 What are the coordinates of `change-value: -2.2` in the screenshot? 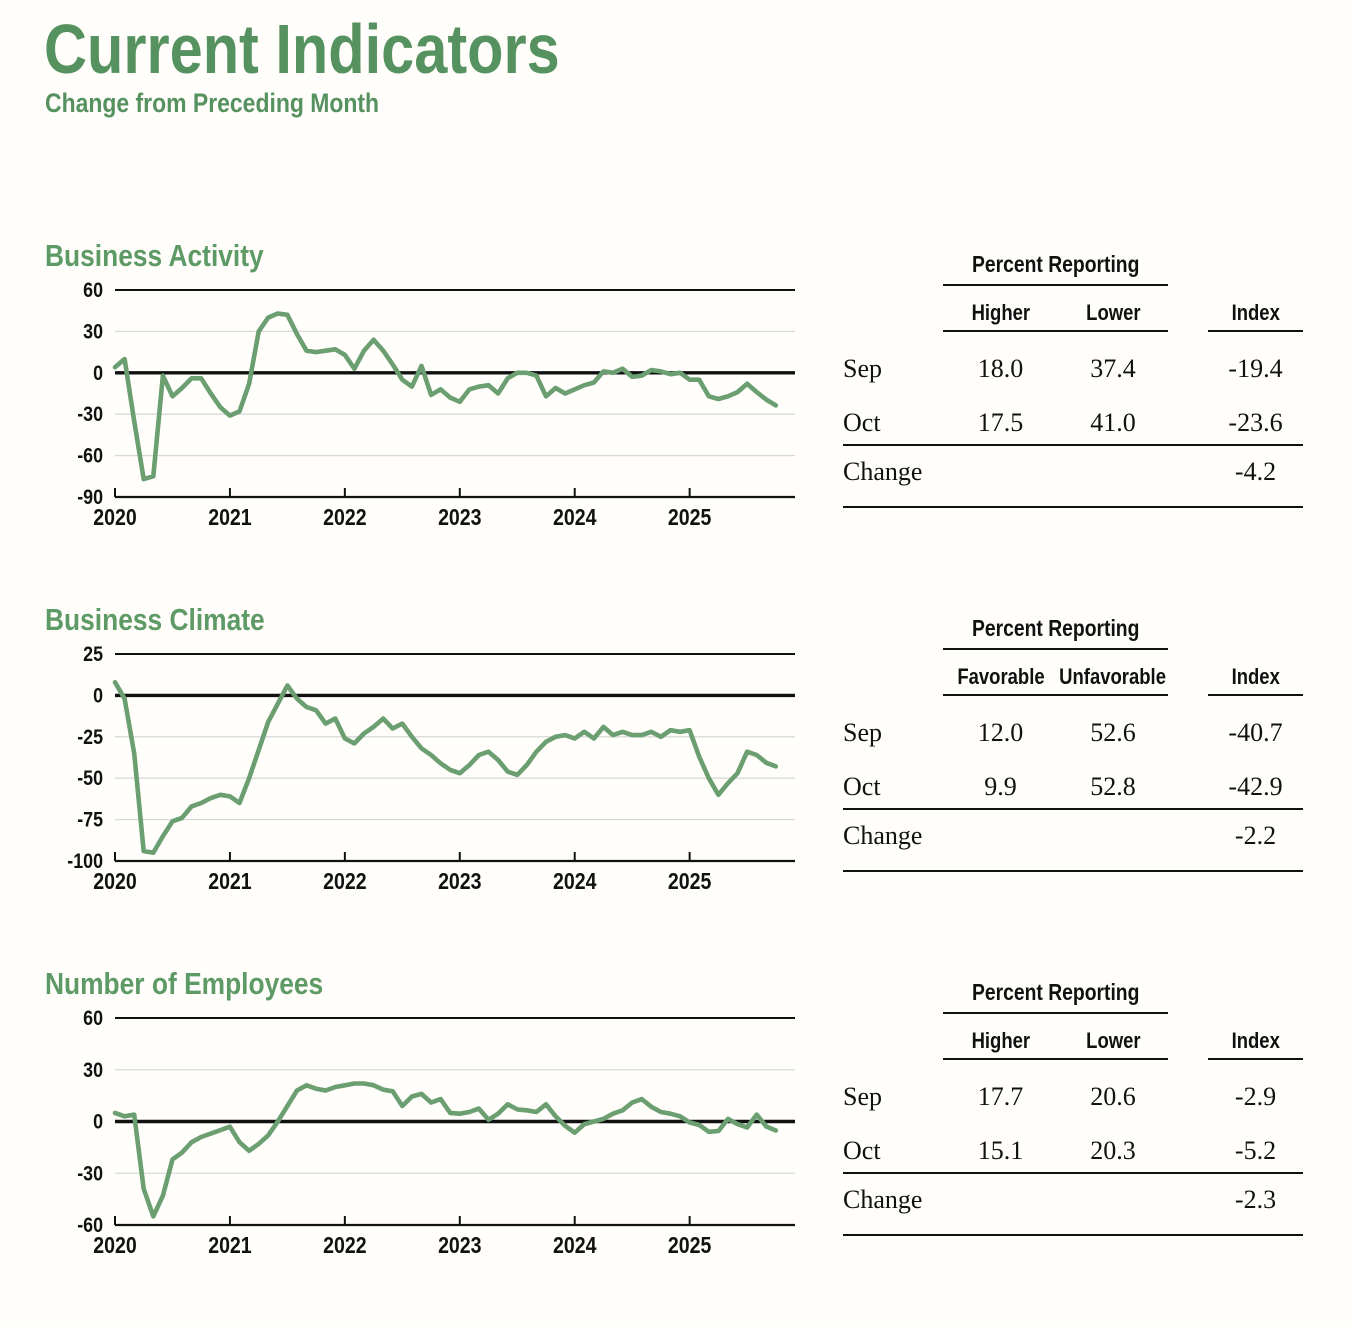 It's located at (1255, 835).